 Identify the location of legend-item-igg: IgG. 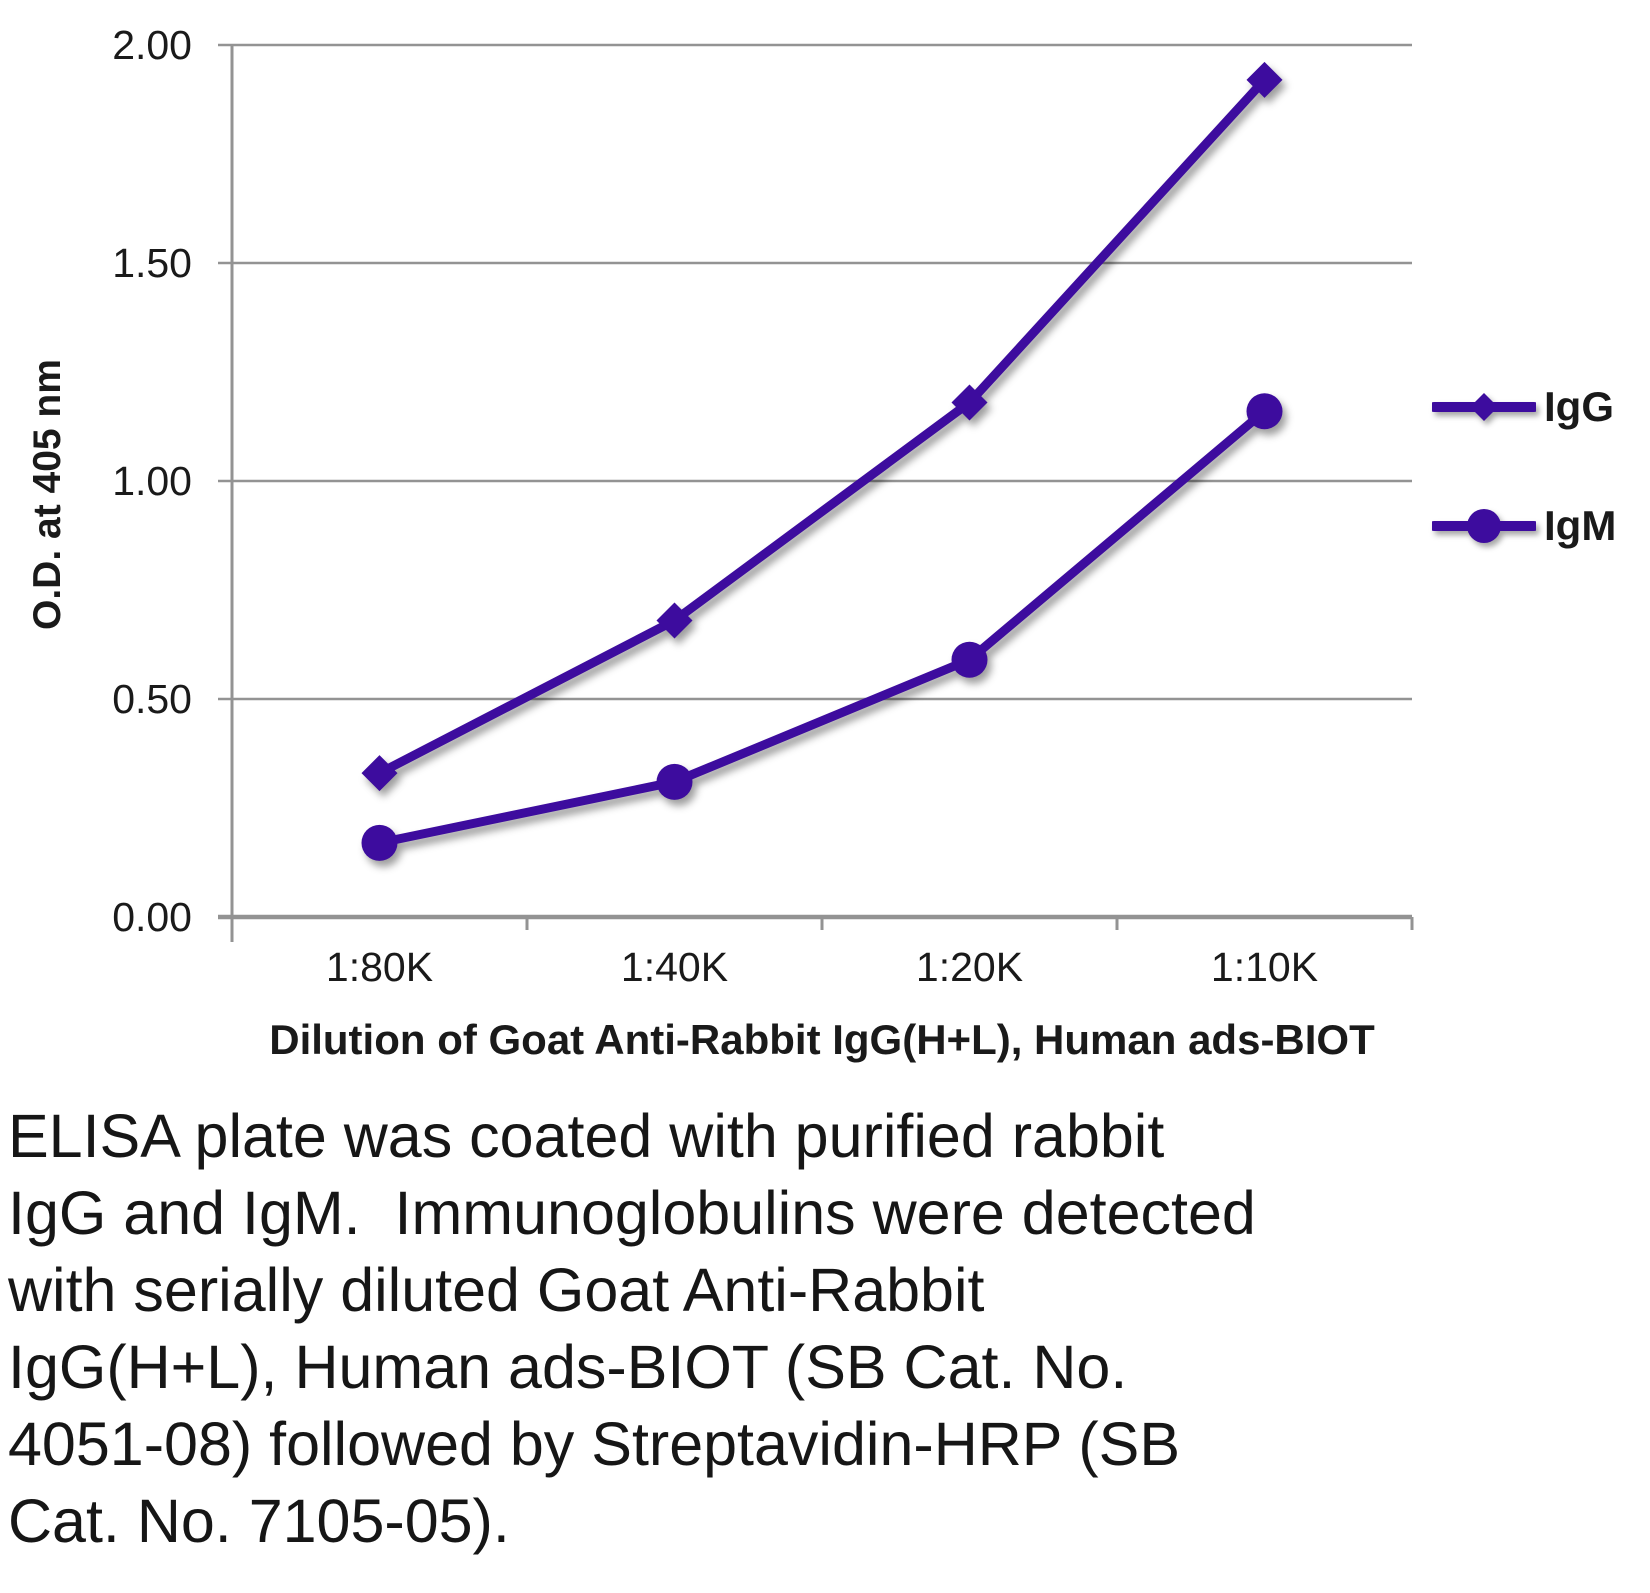
(1524, 406).